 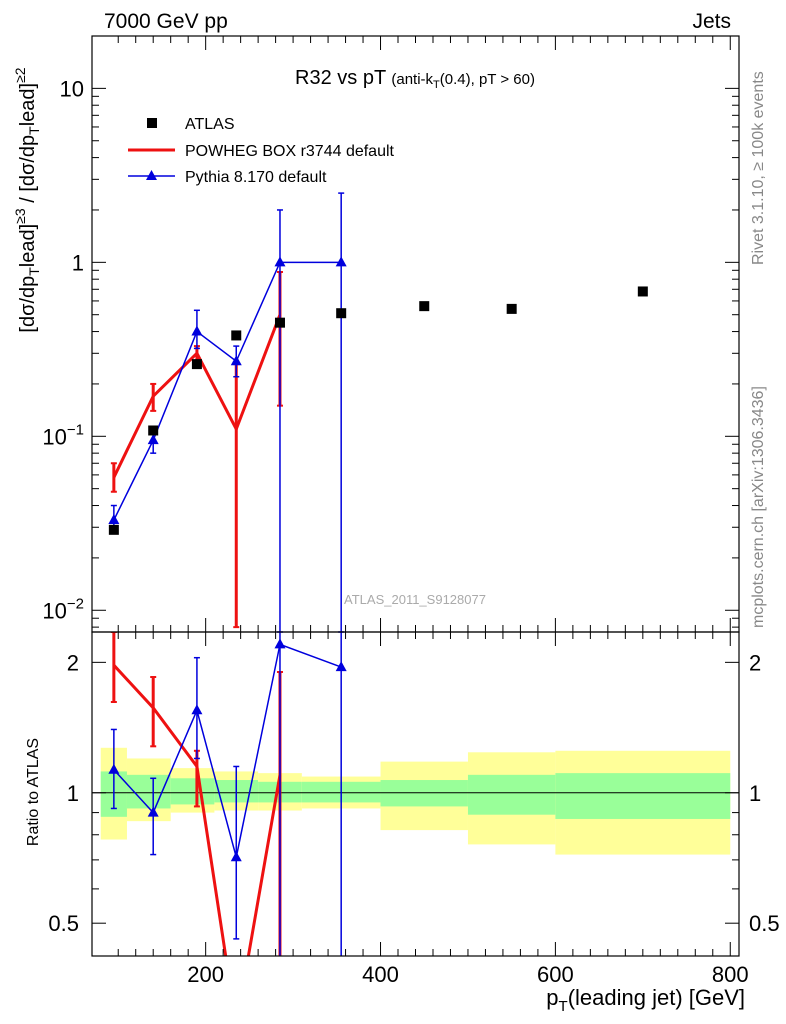 I want to click on main-y-tick-label: 10, so click(x=72, y=88).